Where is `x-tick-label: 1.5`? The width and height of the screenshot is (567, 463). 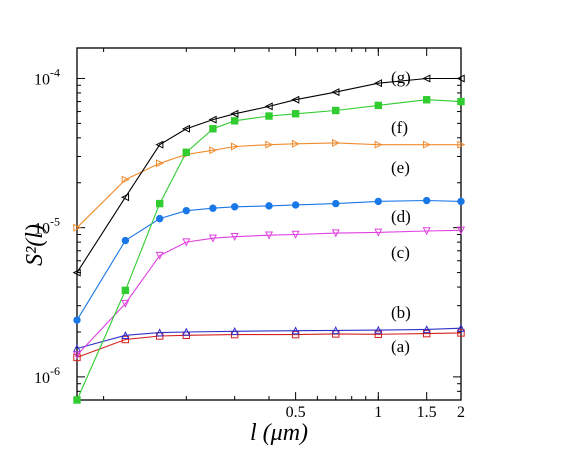 x-tick-label: 1.5 is located at coordinates (427, 412).